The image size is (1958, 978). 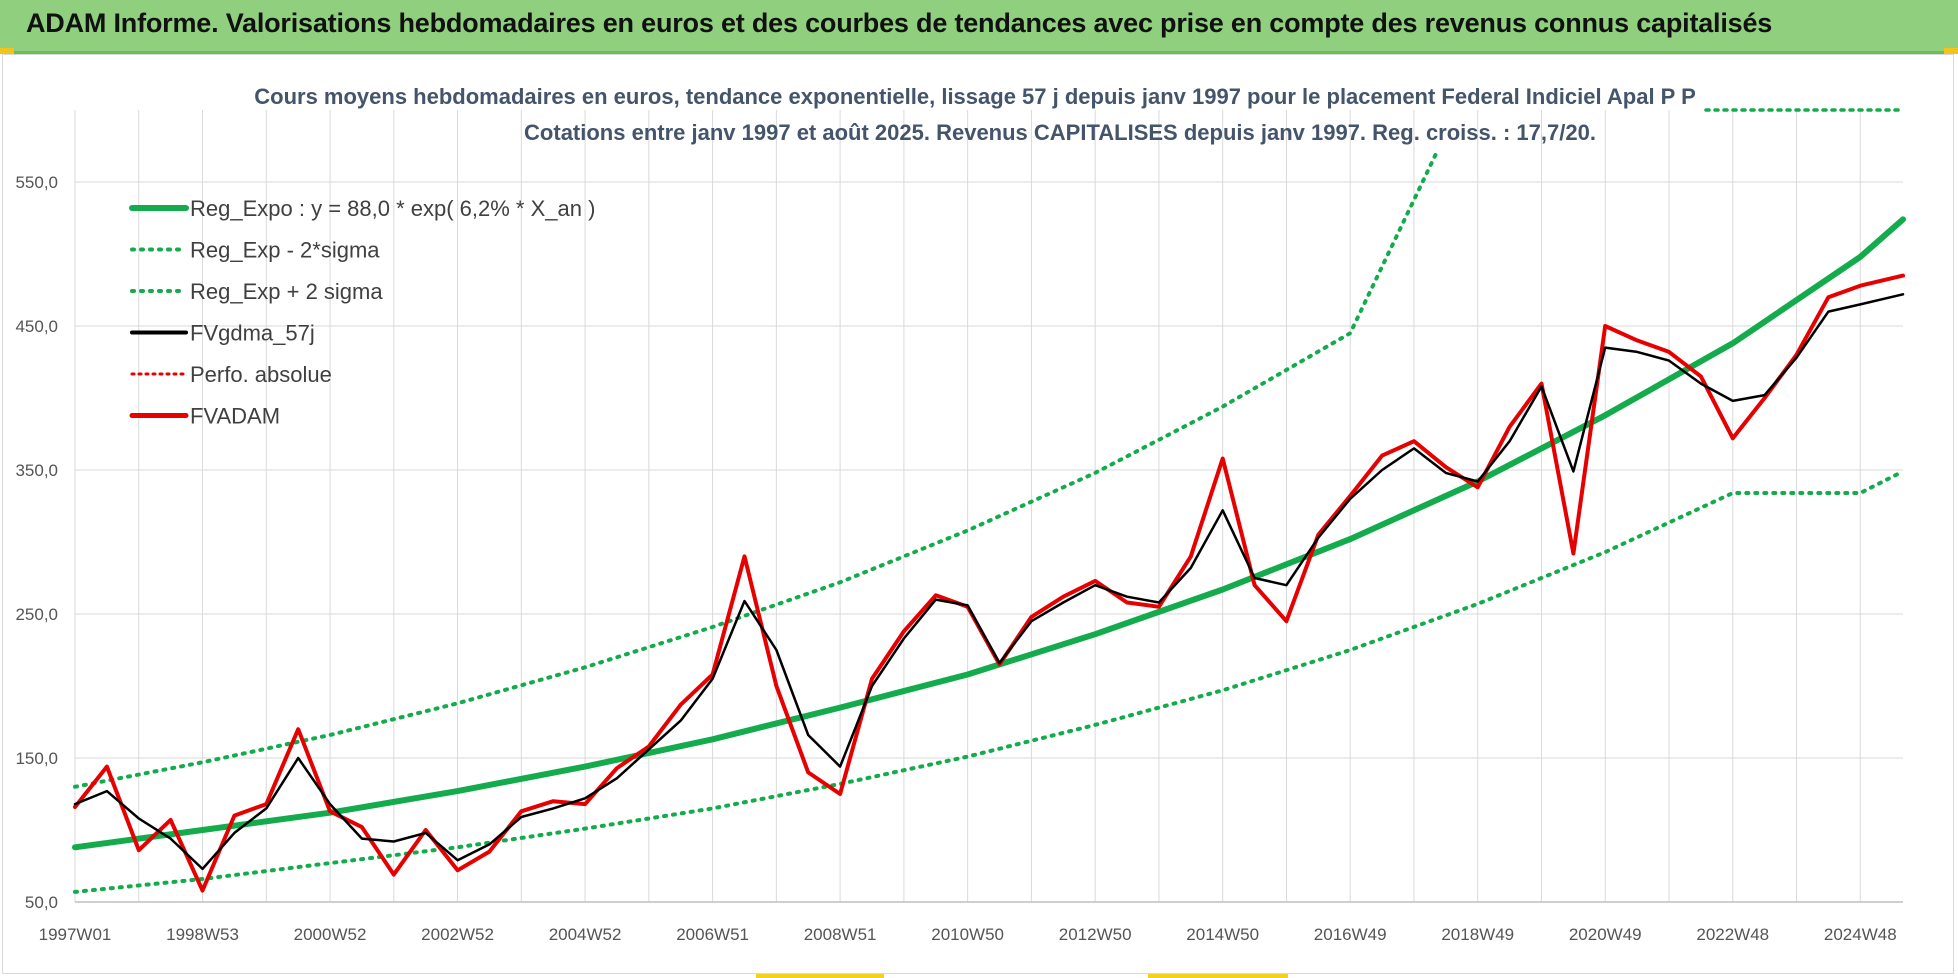 I want to click on x-tick-label: 2006W51, so click(x=712, y=934).